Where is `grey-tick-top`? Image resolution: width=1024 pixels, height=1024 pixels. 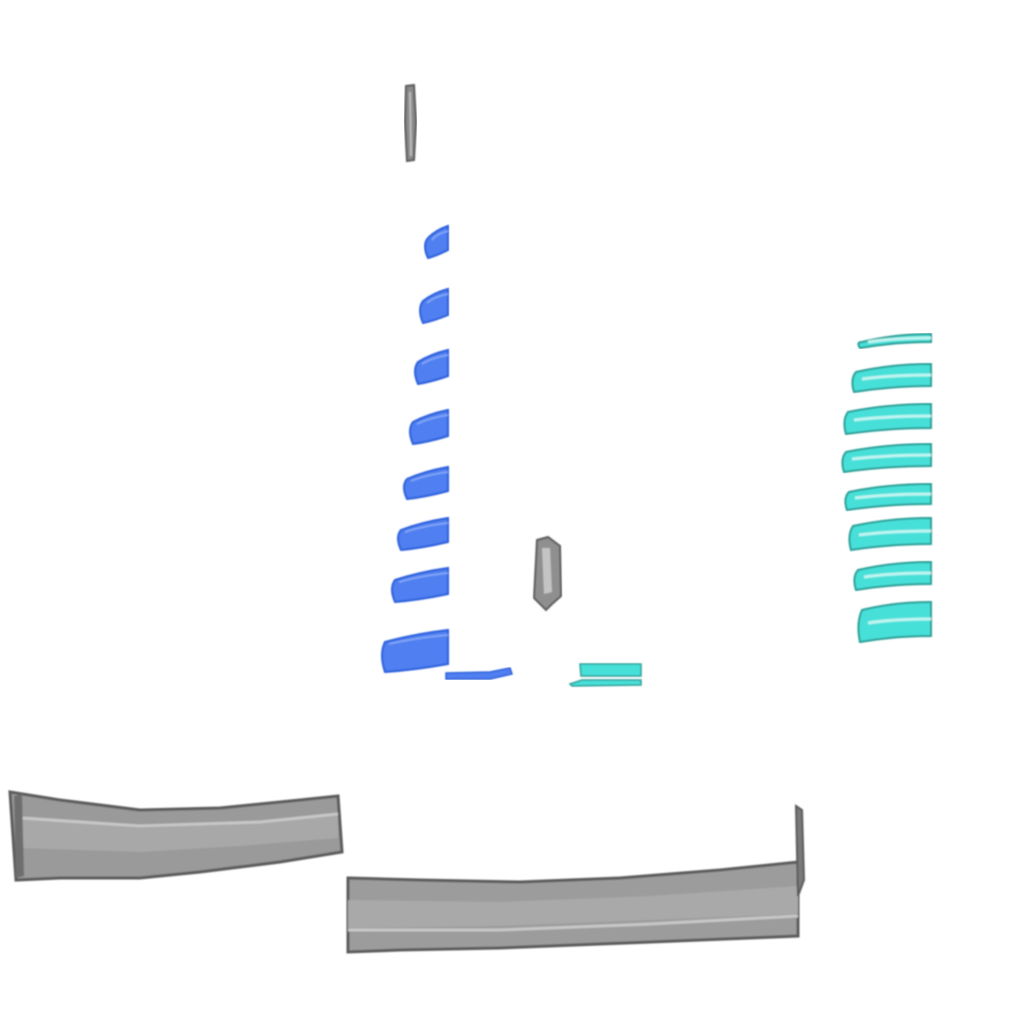
grey-tick-top is located at coordinates (410, 123).